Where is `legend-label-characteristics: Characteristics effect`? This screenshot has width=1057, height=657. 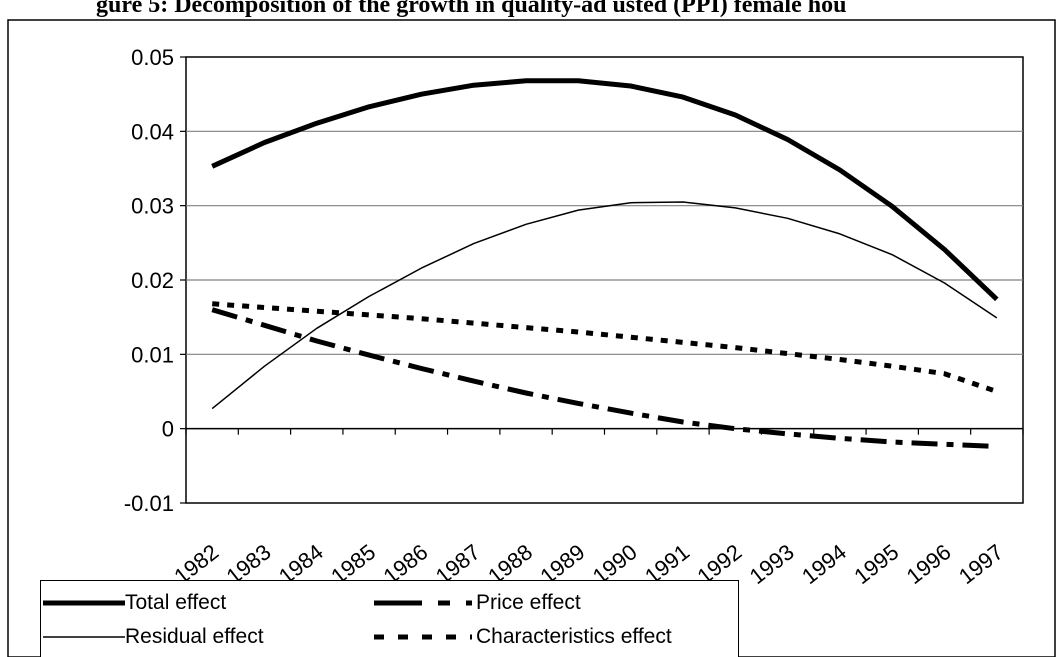
legend-label-characteristics: Characteristics effect is located at coordinates (574, 636).